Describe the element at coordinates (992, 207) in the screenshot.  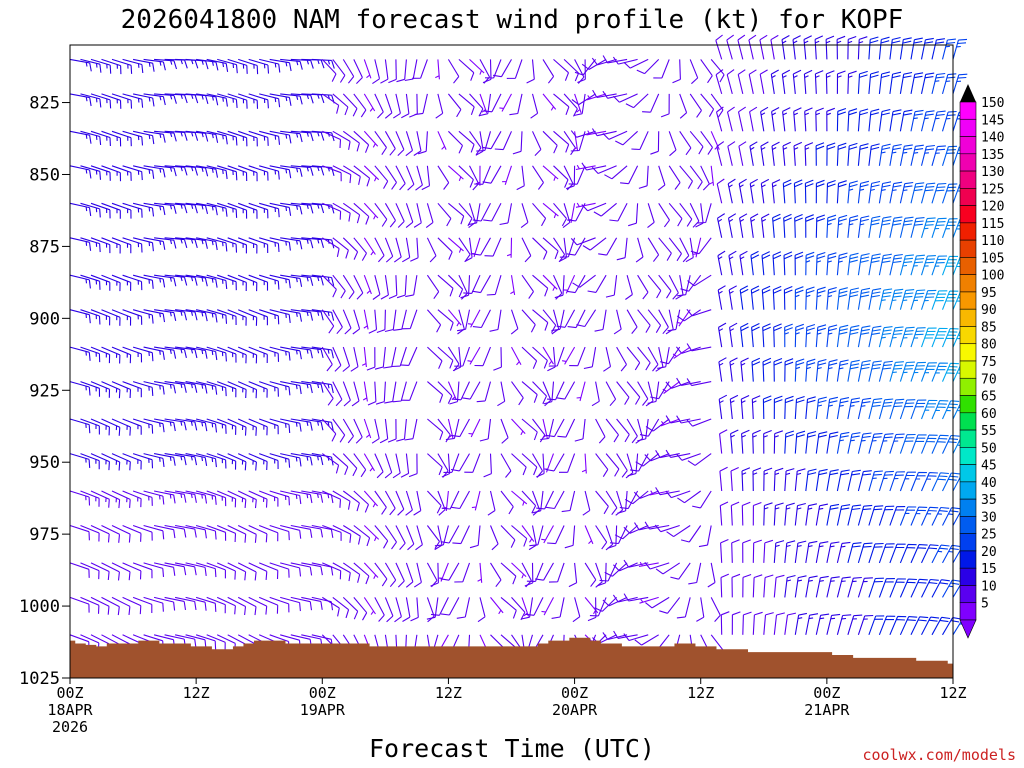
I see `colorbar-label: 120` at that location.